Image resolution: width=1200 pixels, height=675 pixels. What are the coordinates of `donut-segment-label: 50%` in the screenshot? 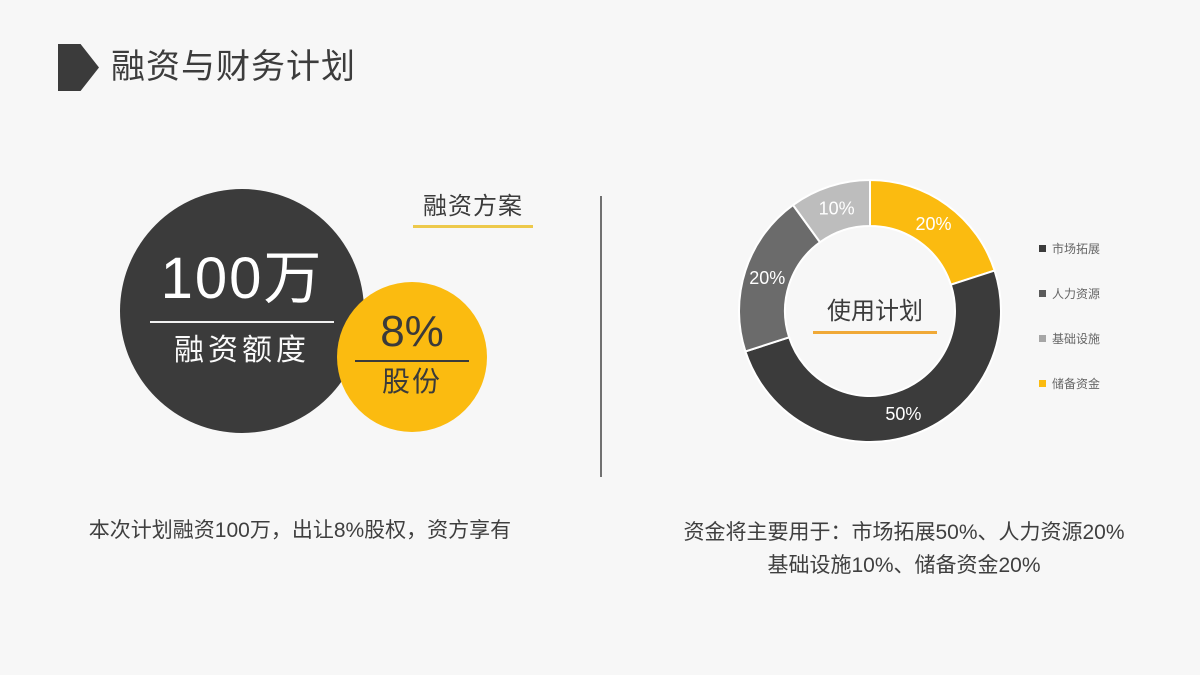 It's located at (903, 414).